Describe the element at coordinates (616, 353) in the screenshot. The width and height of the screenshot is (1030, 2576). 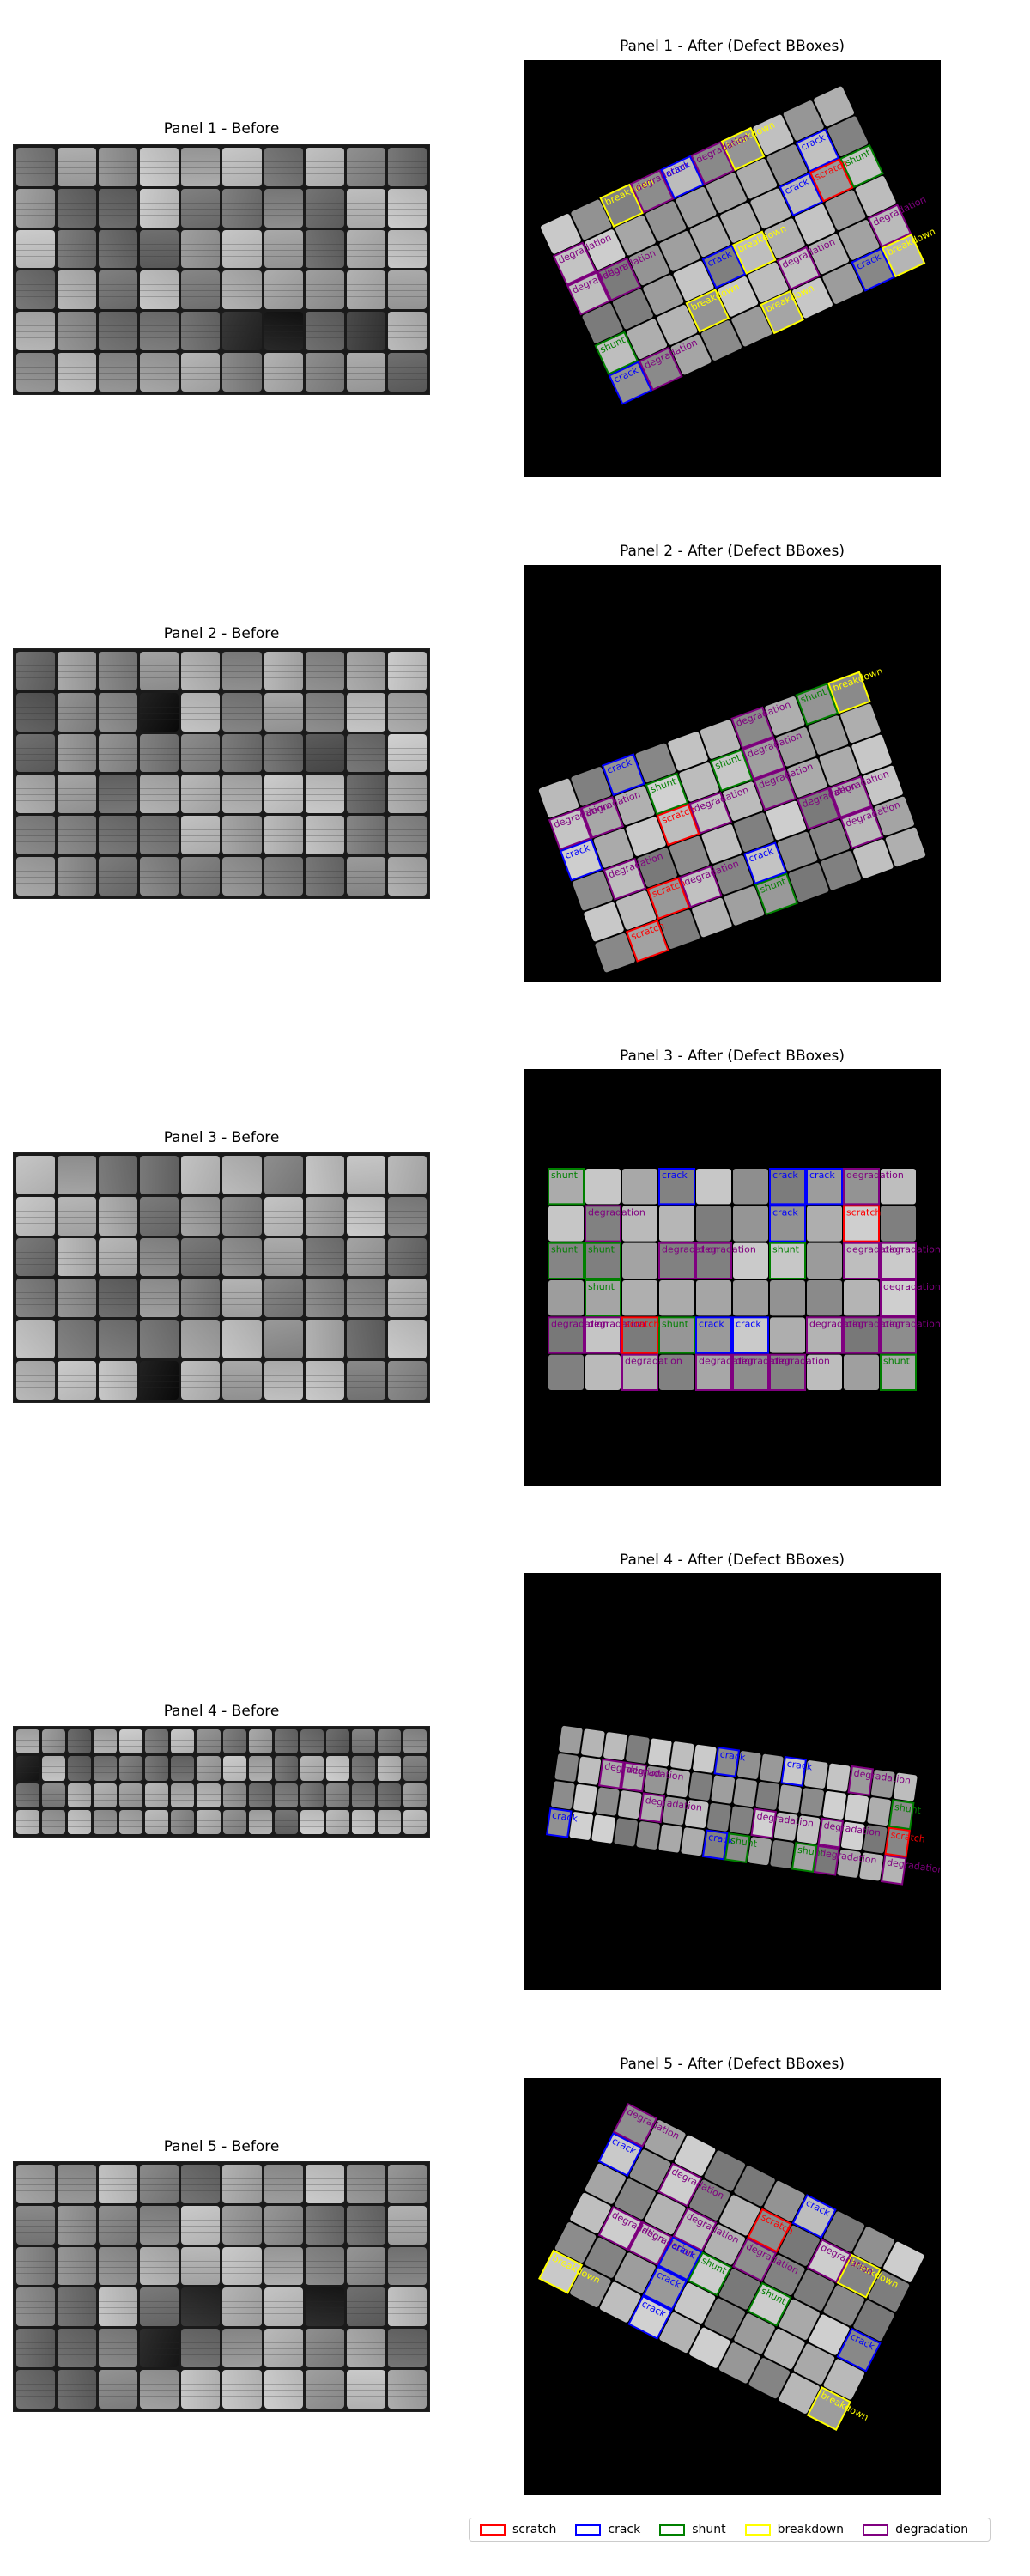
I see `defect-bbox-shunt` at that location.